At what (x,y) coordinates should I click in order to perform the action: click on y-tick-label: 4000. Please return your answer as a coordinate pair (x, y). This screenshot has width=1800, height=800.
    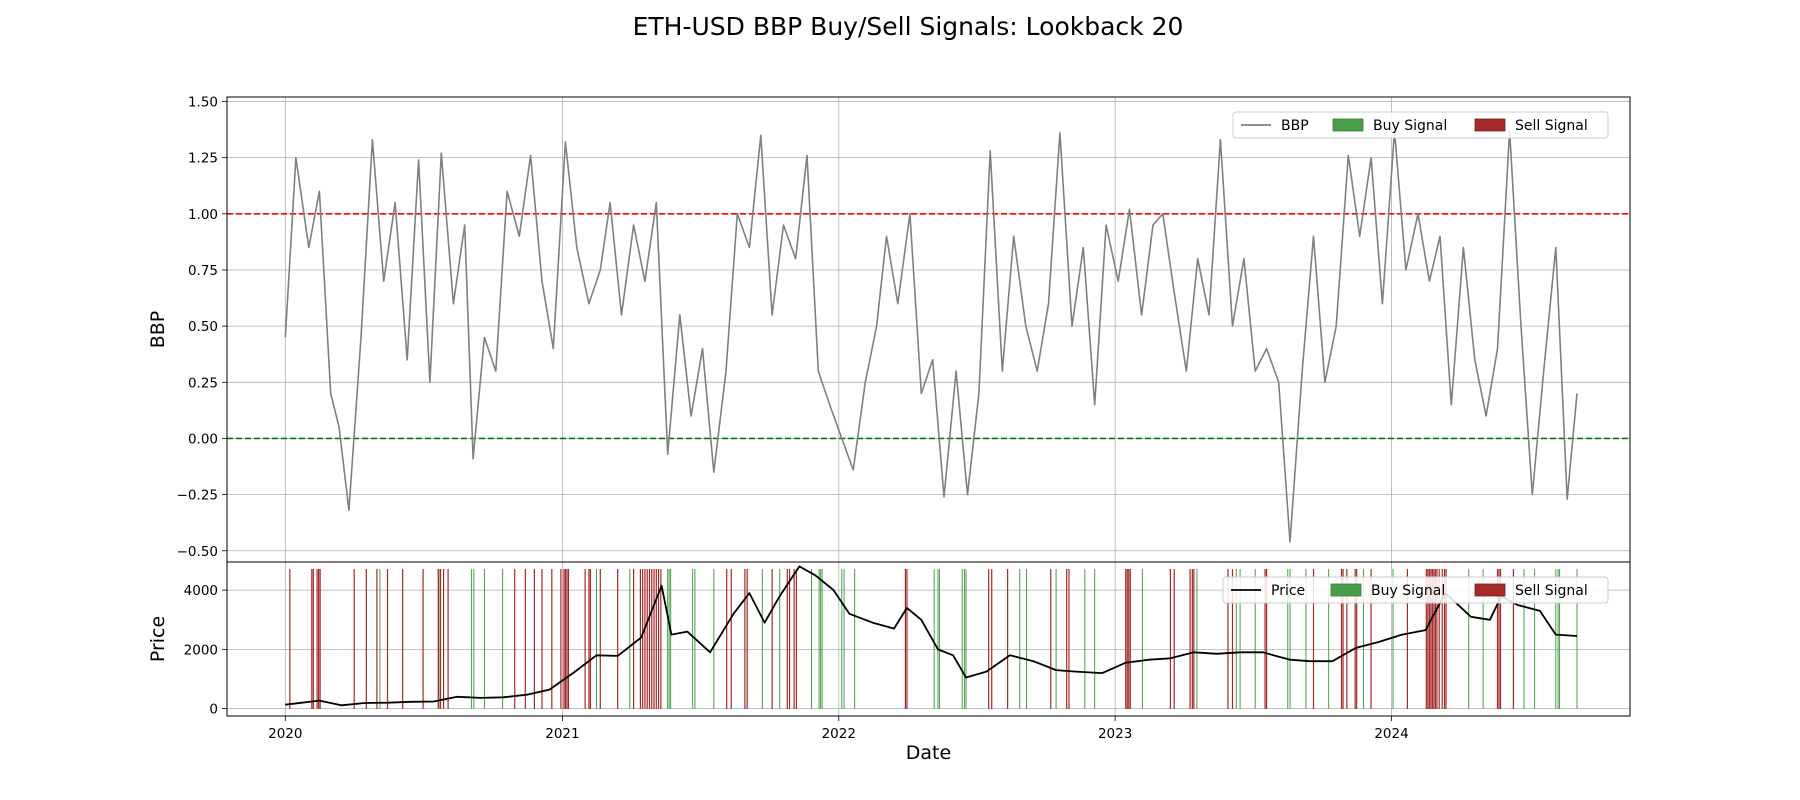
    Looking at the image, I should click on (201, 591).